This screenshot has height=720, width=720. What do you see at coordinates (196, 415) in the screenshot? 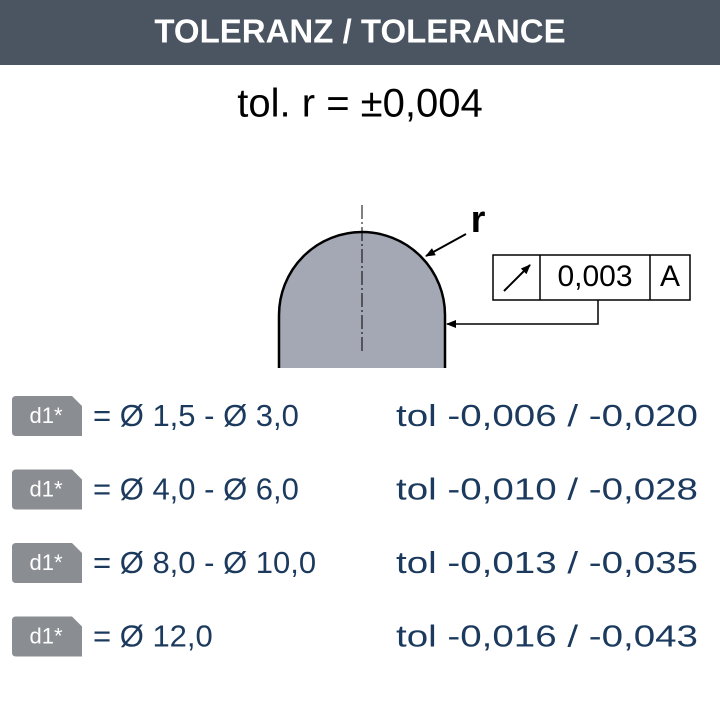
I see `range: = Ø 1,5 - Ø 3,0` at bounding box center [196, 415].